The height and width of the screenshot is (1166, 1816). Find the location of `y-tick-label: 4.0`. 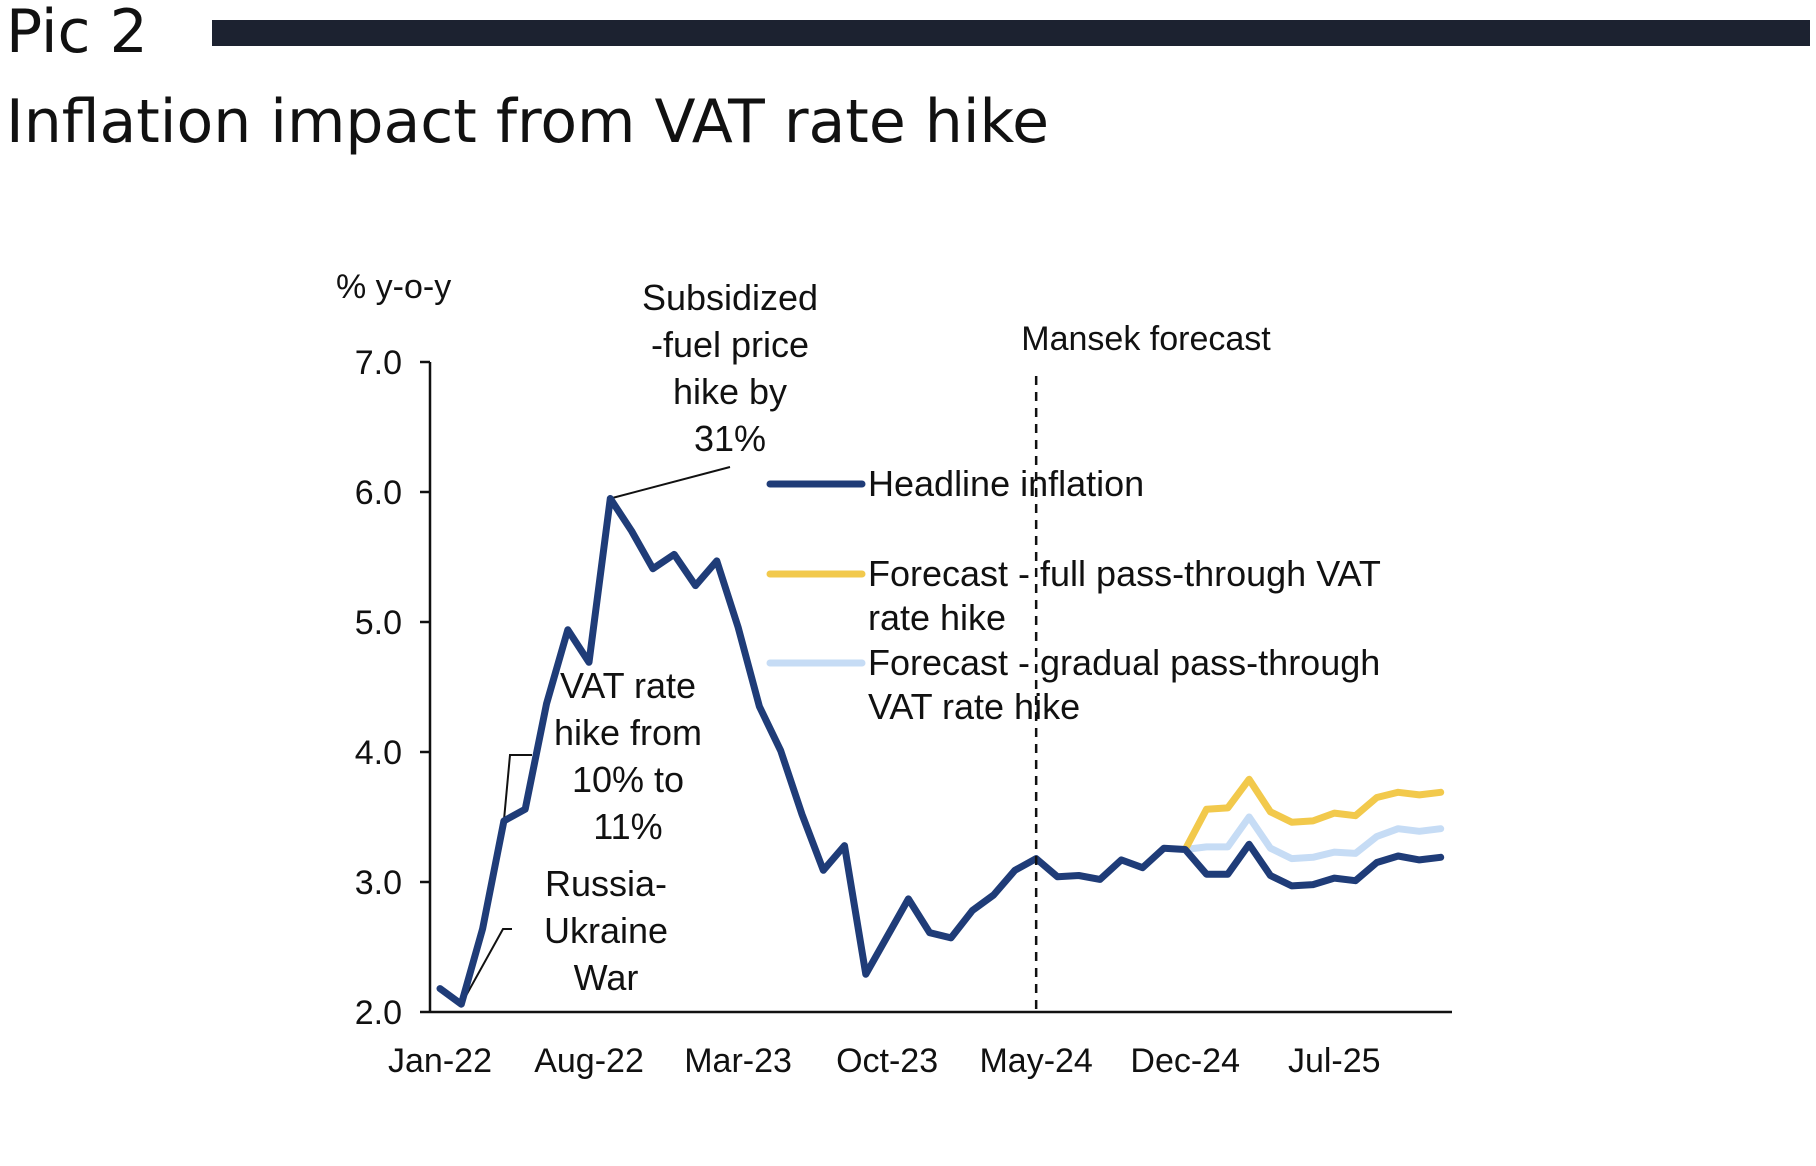

y-tick-label: 4.0 is located at coordinates (378, 753).